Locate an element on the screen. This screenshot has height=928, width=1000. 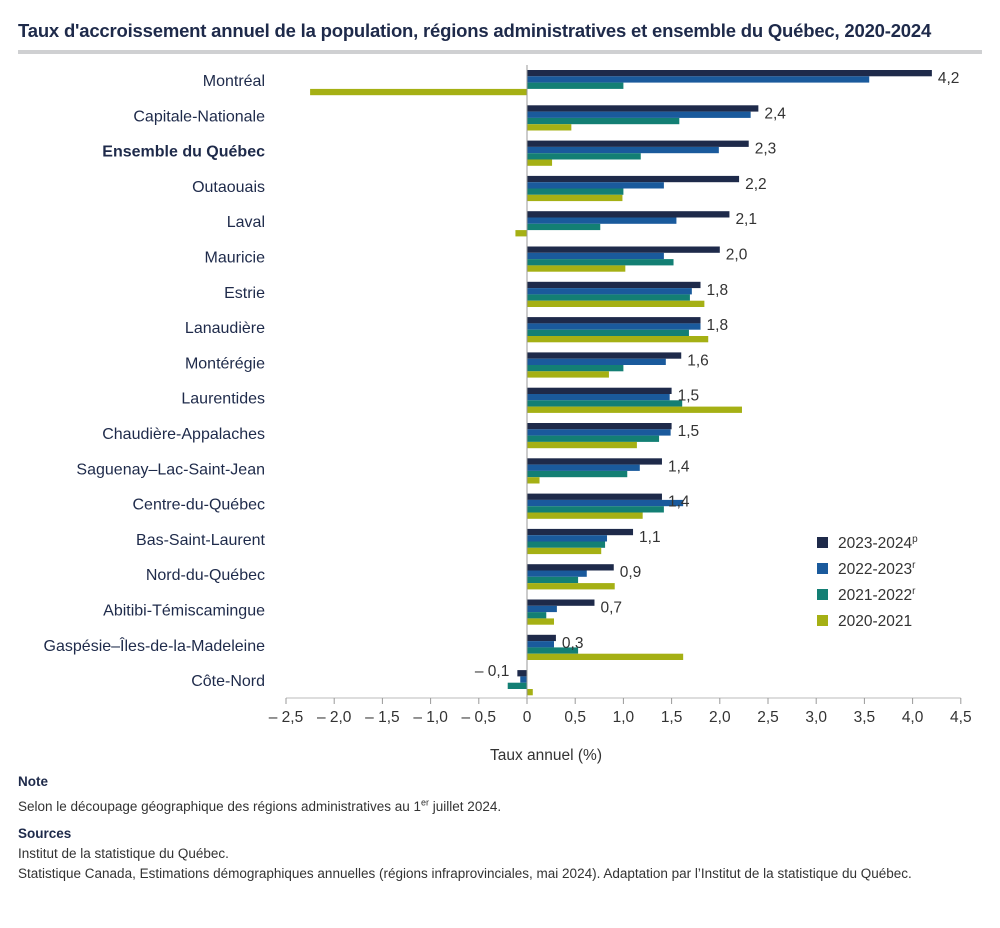
data-label: – 0,1 is located at coordinates (492, 671).